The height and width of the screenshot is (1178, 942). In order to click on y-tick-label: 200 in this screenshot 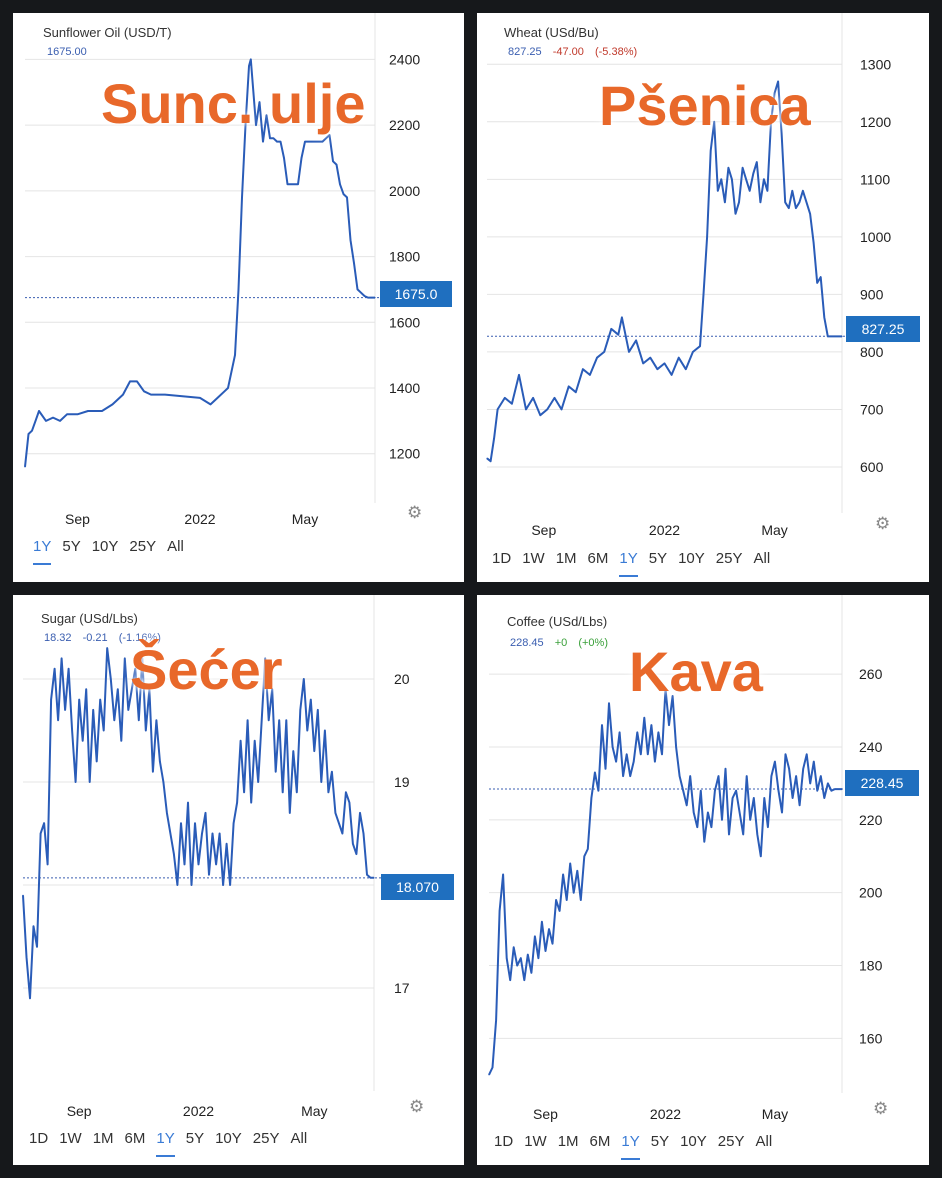, I will do `click(871, 893)`.